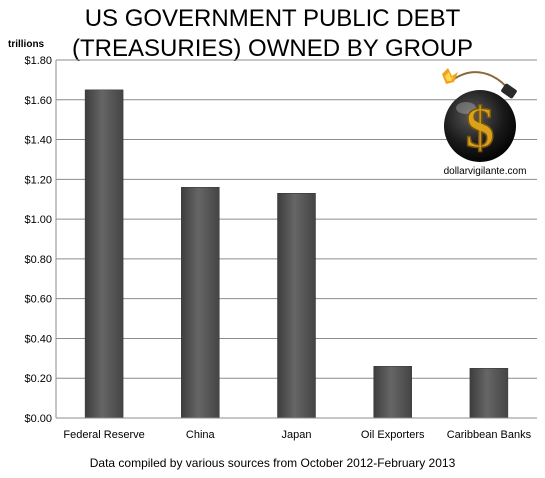 This screenshot has height=478, width=545. What do you see at coordinates (489, 435) in the screenshot?
I see `x-tick-label: Caribbean Banks` at bounding box center [489, 435].